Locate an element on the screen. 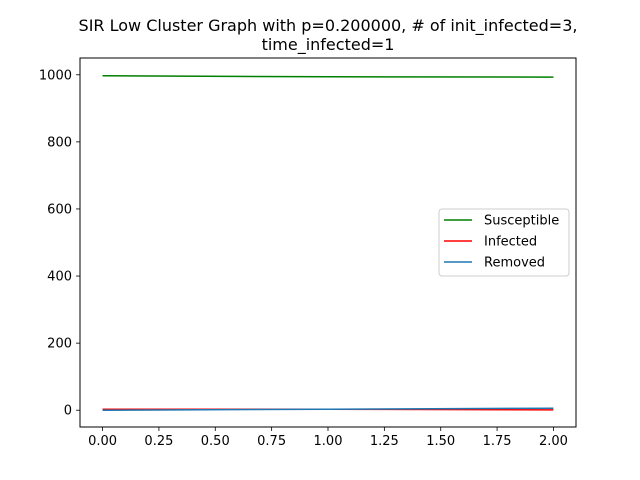  y-tick-label: 400 is located at coordinates (59, 277).